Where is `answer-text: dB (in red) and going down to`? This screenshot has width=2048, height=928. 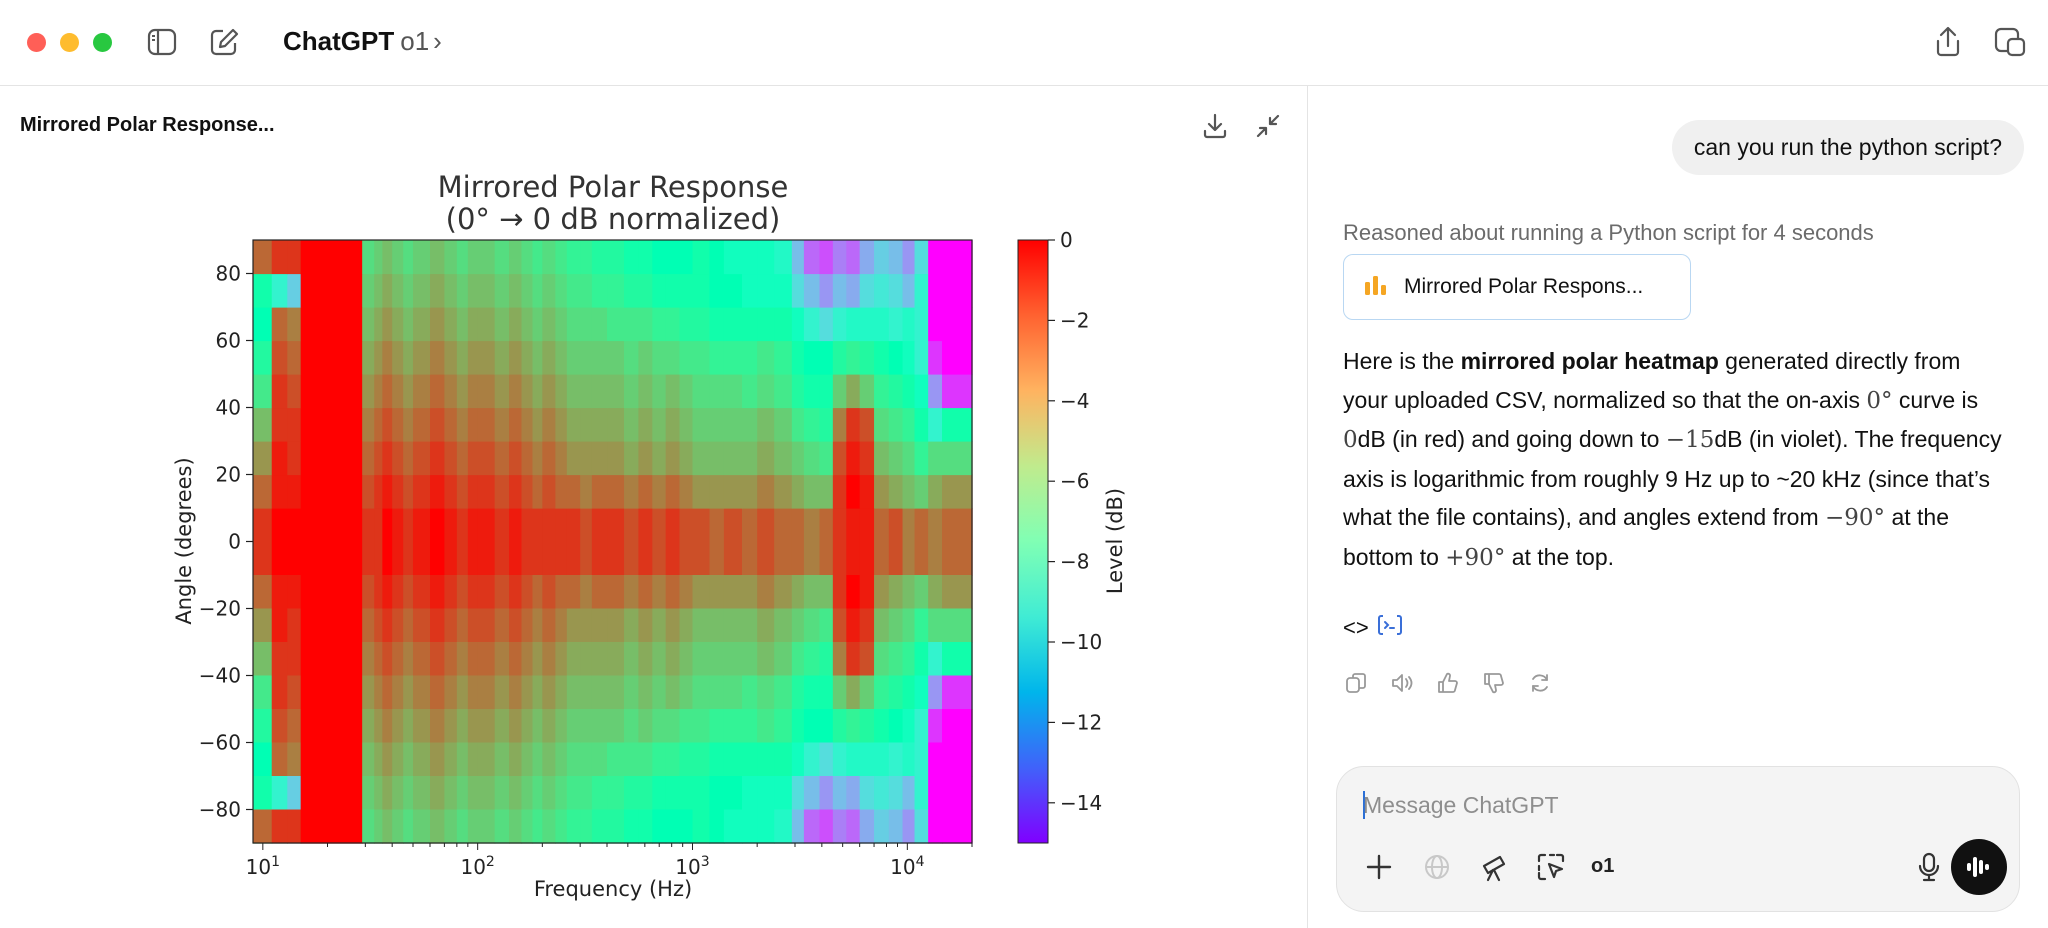 answer-text: dB (in red) and going down to is located at coordinates (1511, 439).